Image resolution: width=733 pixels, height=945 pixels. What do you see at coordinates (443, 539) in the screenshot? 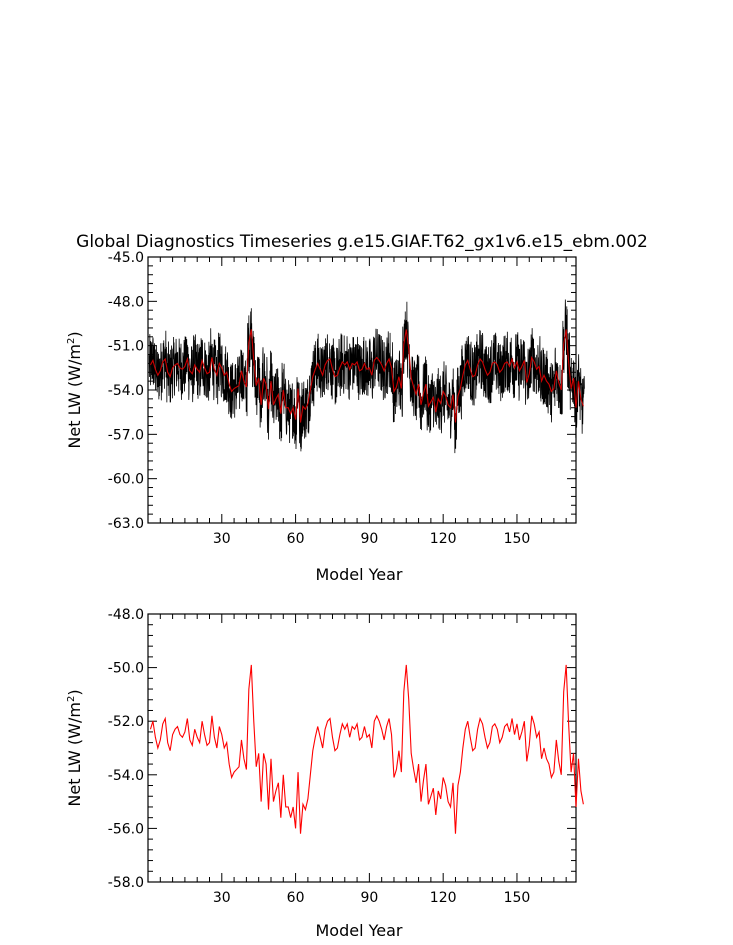
I see `top-x-tick-label: 120` at bounding box center [443, 539].